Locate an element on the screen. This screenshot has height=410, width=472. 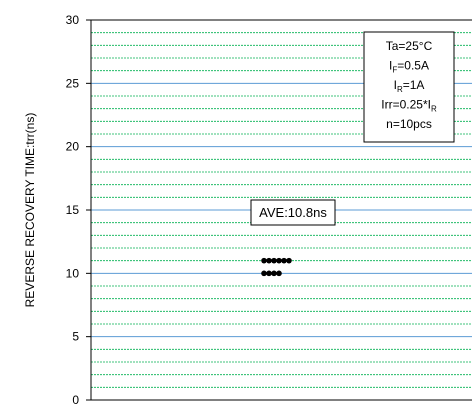
conditions-box-frame is located at coordinates (409, 87).